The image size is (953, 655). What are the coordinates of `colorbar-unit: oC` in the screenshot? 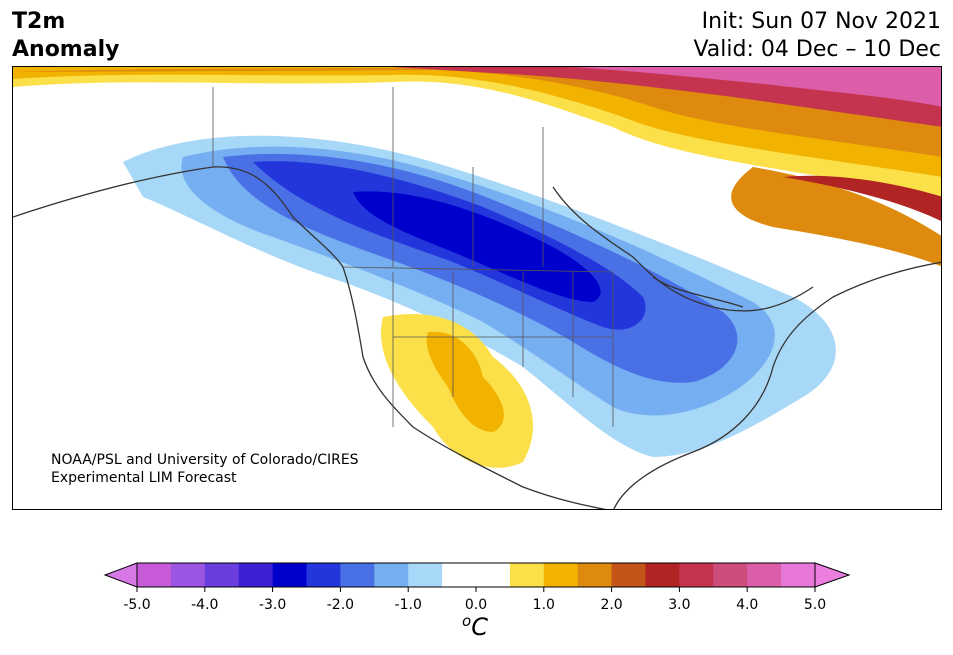 It's located at (475, 626).